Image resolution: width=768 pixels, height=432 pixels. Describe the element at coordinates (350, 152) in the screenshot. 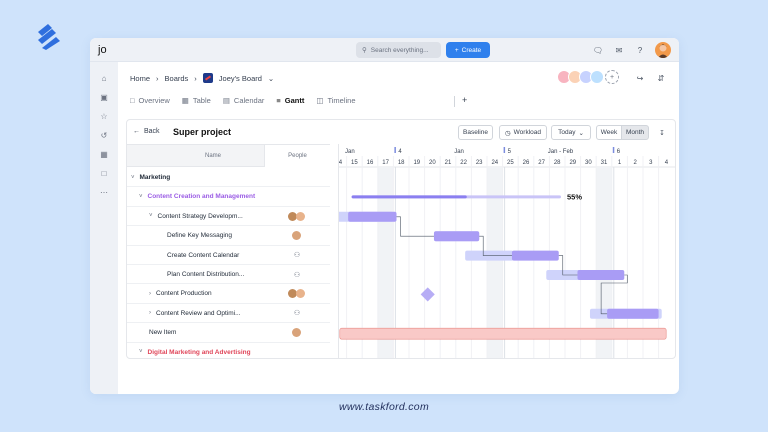

I see `month-label: Jan` at that location.